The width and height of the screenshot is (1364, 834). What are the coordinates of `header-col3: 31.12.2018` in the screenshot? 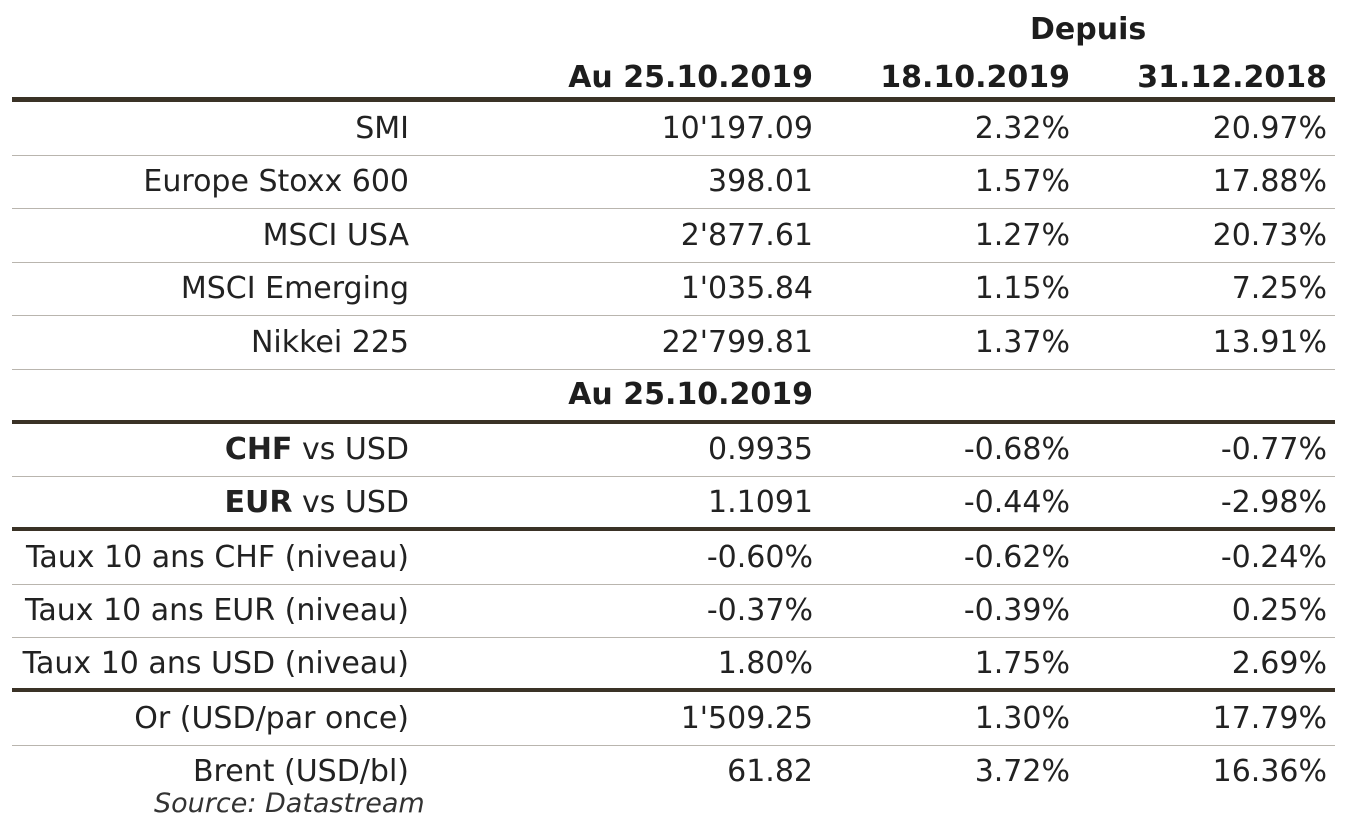 It's located at (1232, 77).